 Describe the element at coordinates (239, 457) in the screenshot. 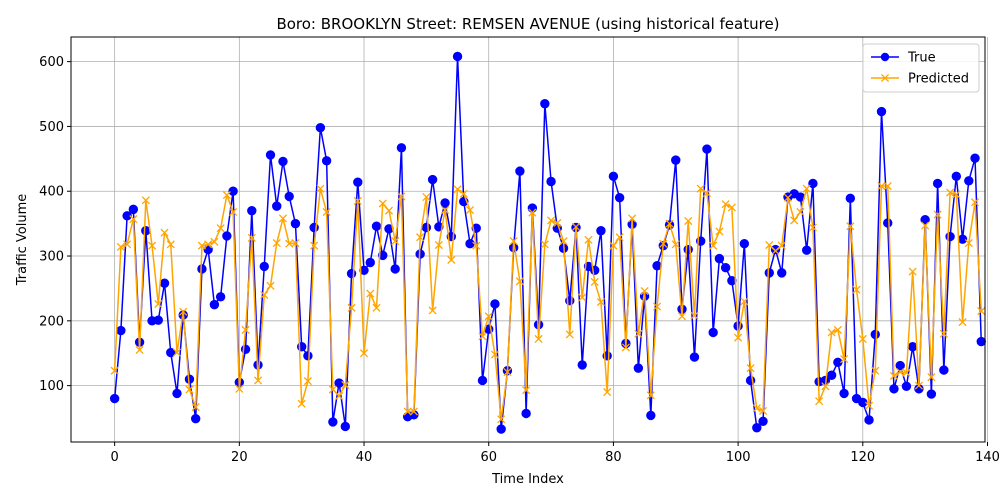

I see `x-tick-label: 20` at that location.